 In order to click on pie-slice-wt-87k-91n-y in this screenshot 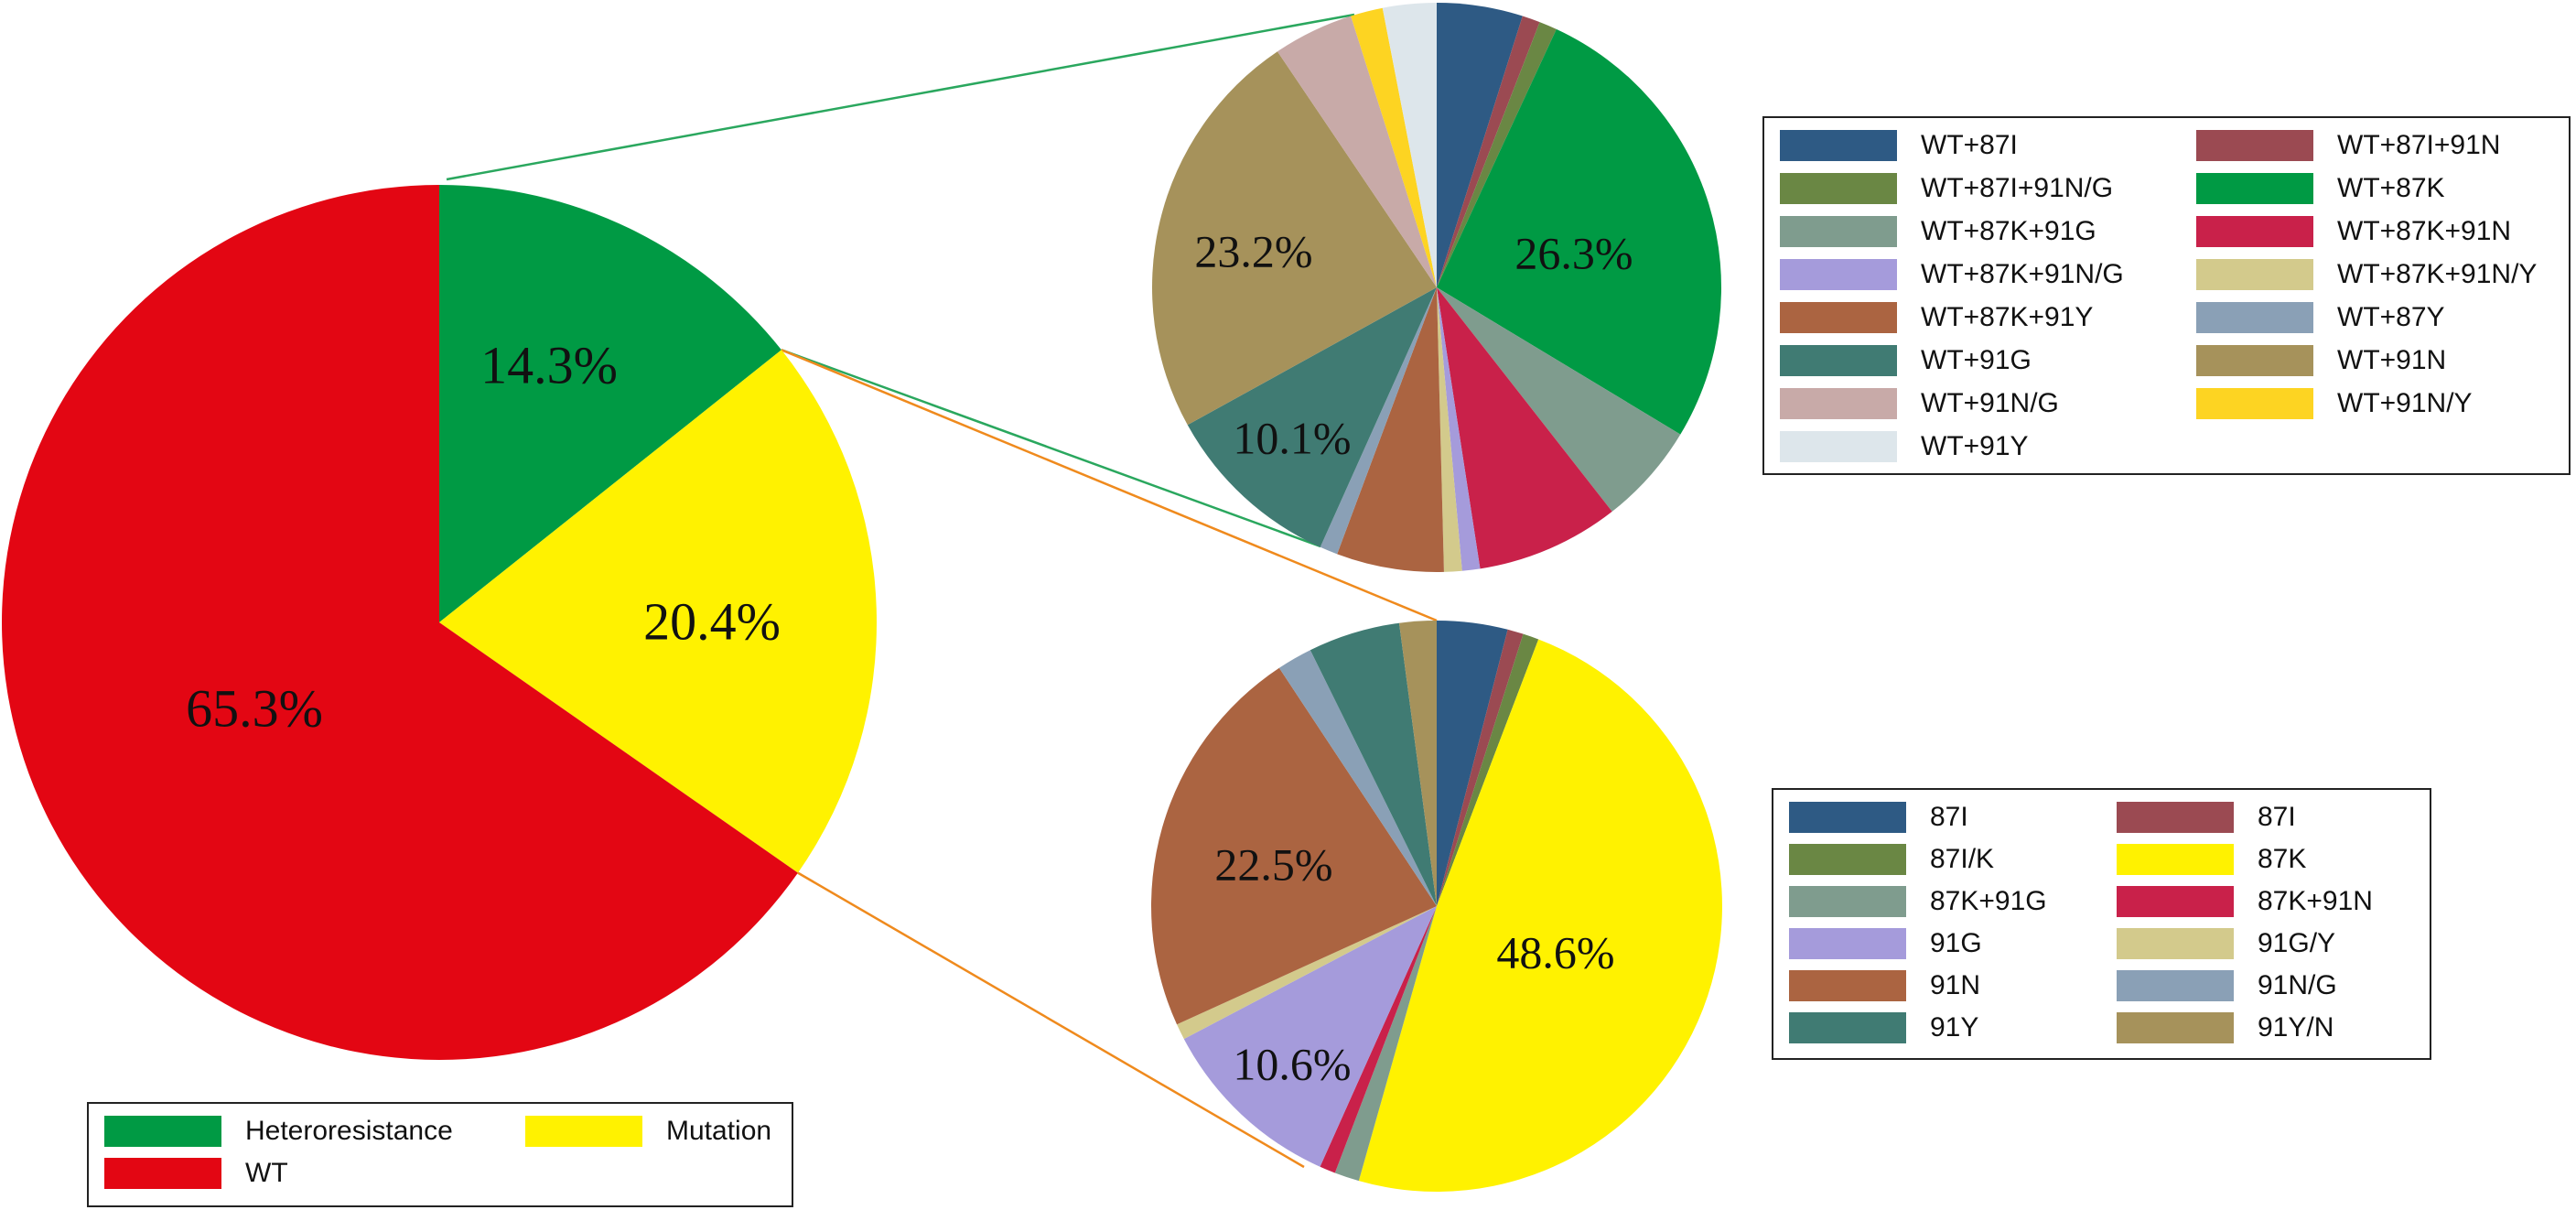, I will do `click(1449, 430)`.